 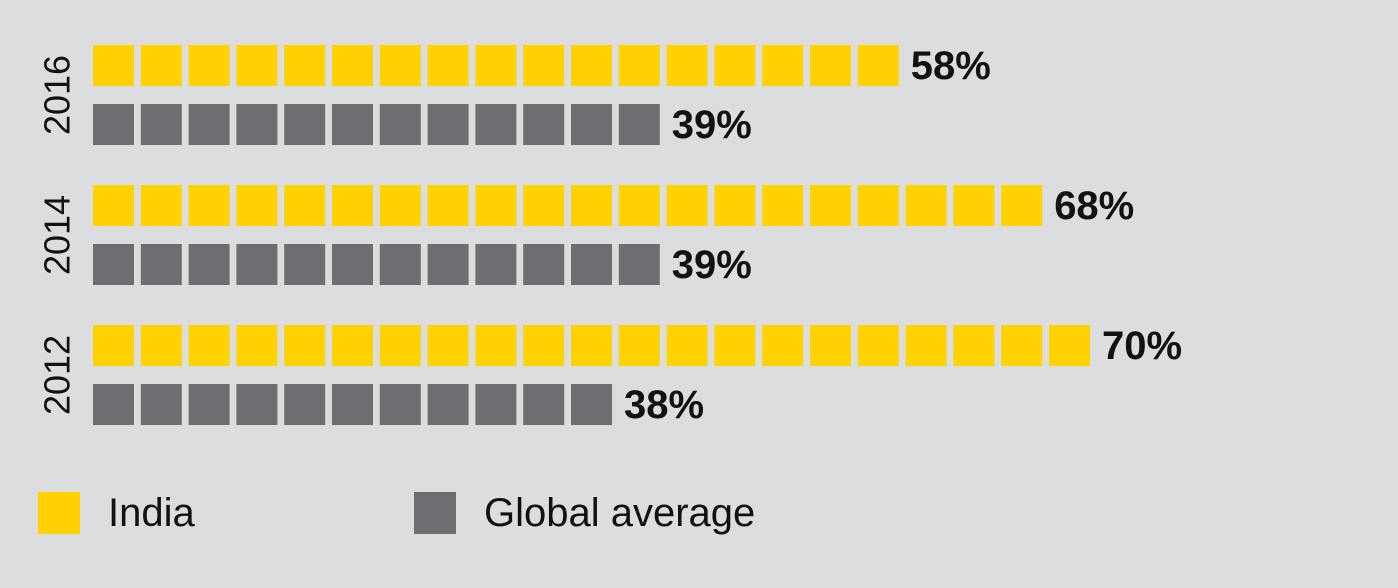 I want to click on legend-swatch-india, so click(x=59, y=513).